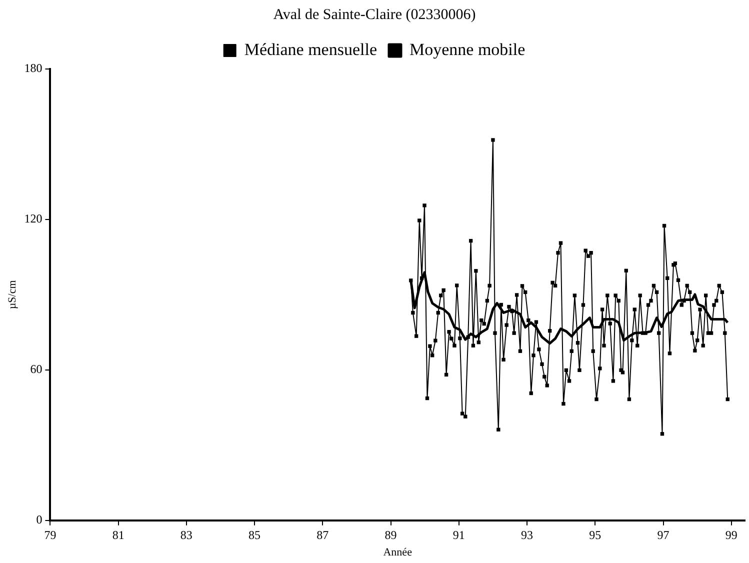  I want to click on x-tick-label: 89, so click(390, 535).